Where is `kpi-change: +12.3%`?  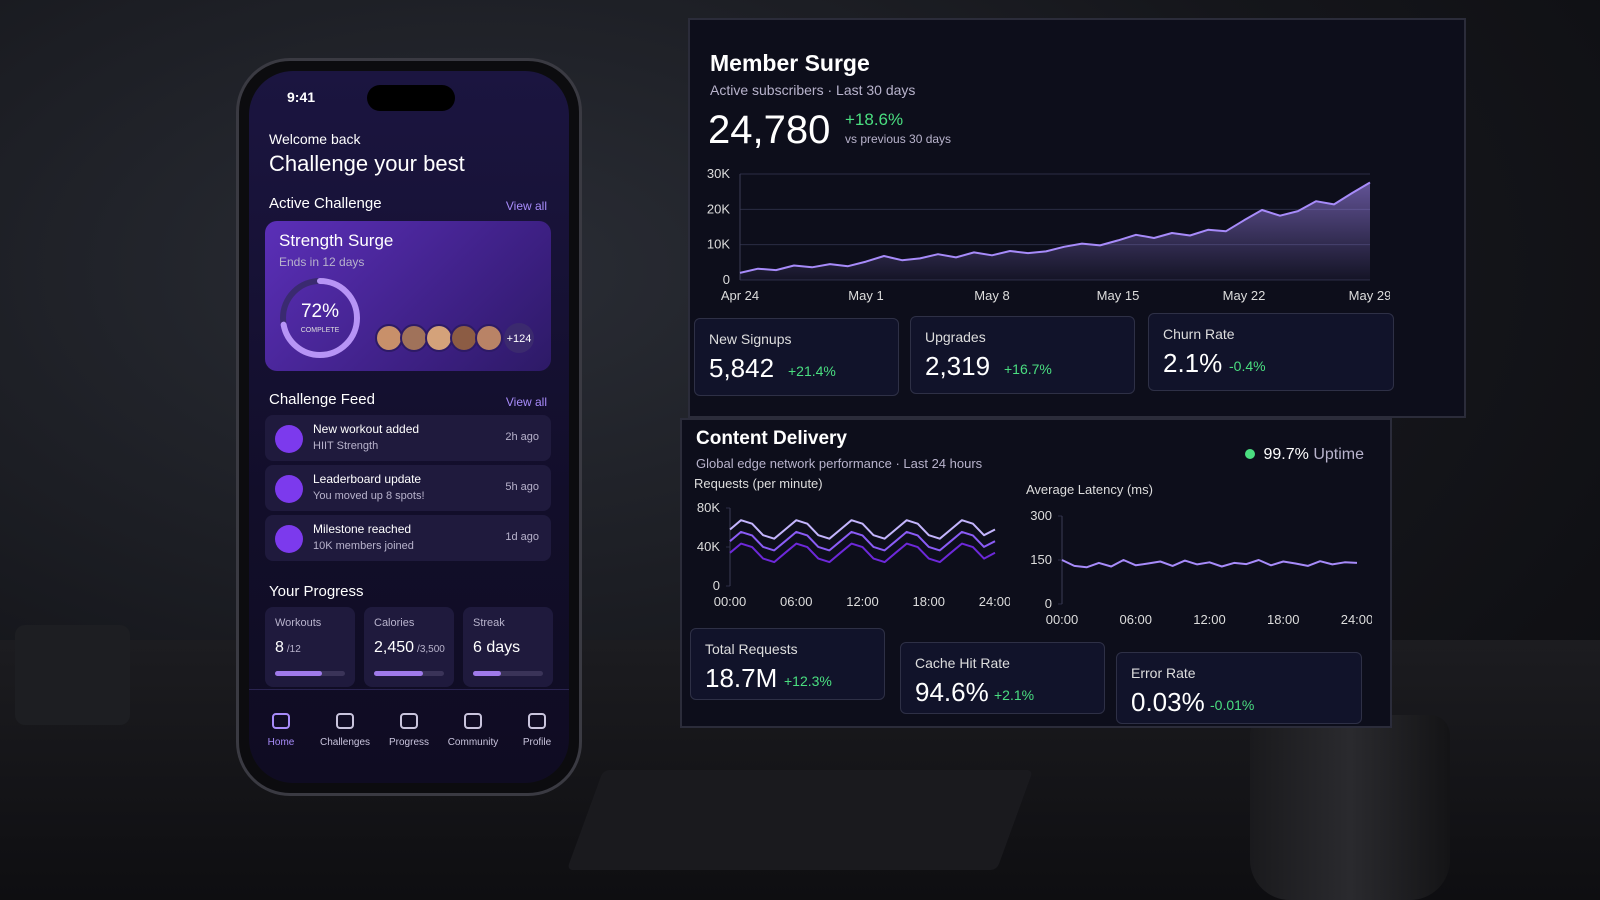
kpi-change: +12.3% is located at coordinates (808, 681).